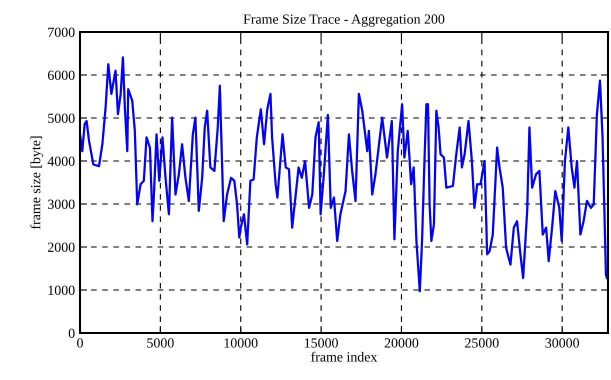  What do you see at coordinates (401, 343) in the screenshot?
I see `x-tick-label: 20000` at bounding box center [401, 343].